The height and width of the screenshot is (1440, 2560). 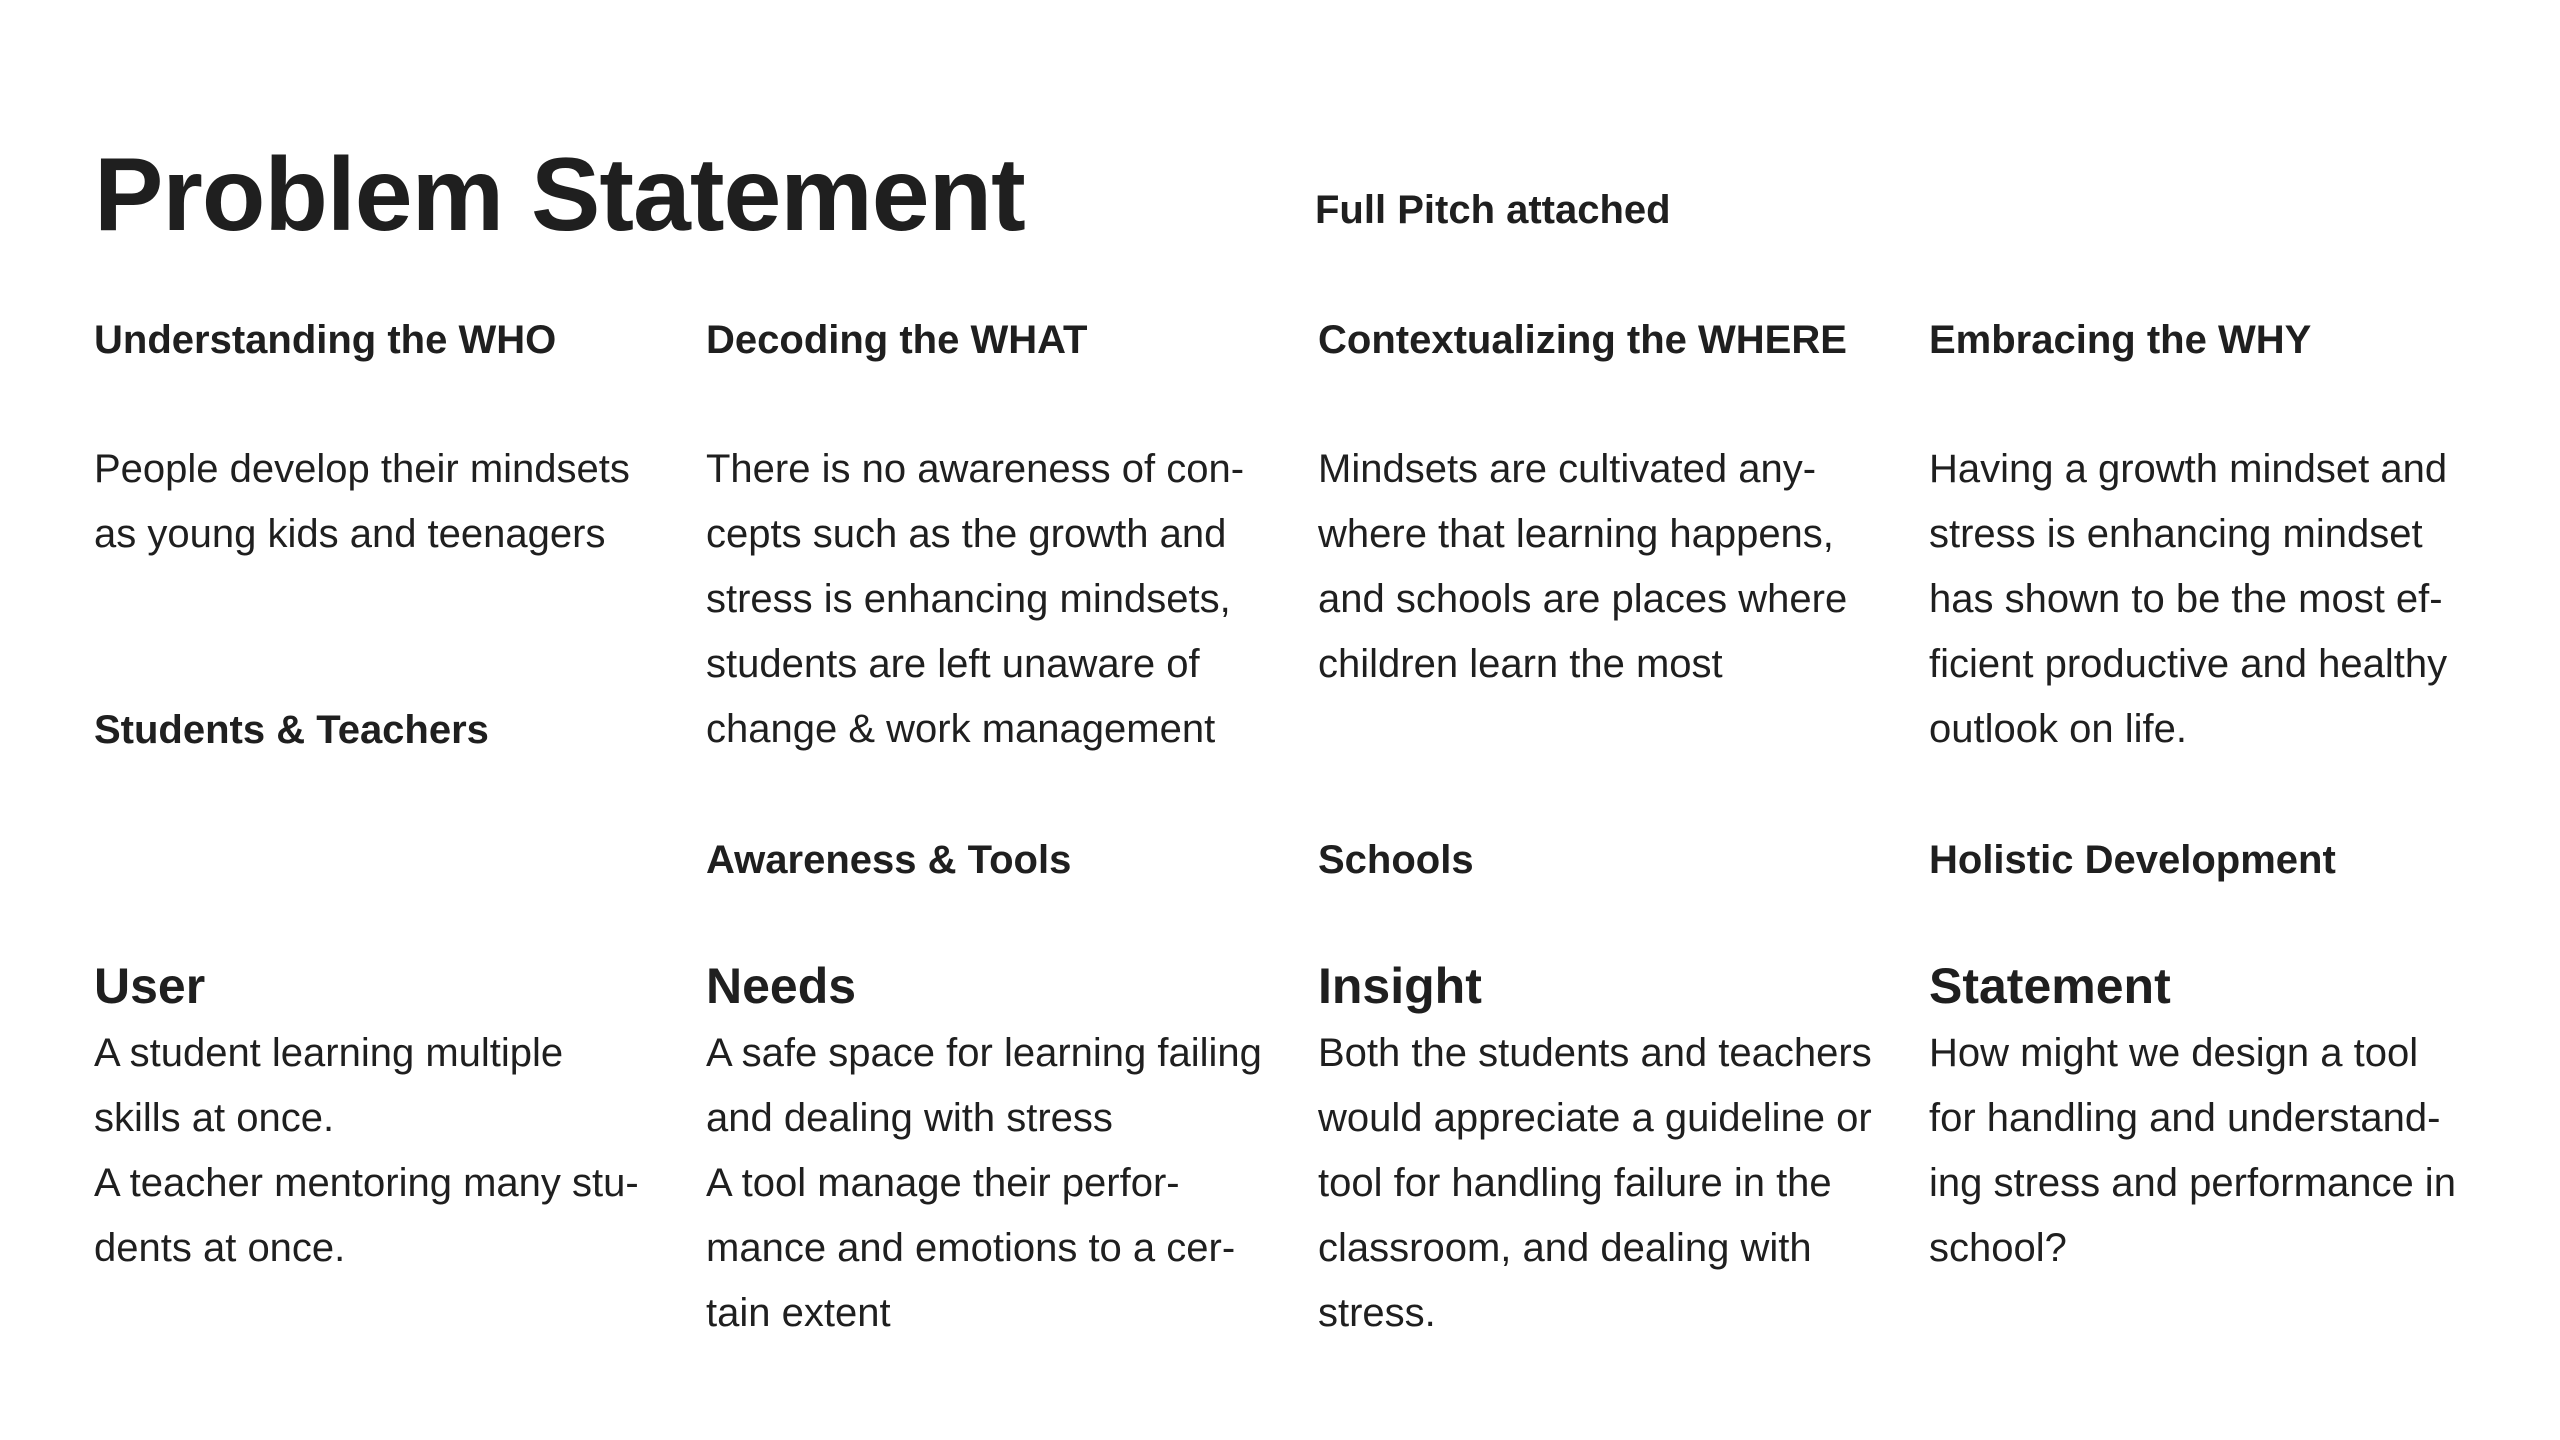 I want to click on label-insight: Insight, so click(x=1400, y=986).